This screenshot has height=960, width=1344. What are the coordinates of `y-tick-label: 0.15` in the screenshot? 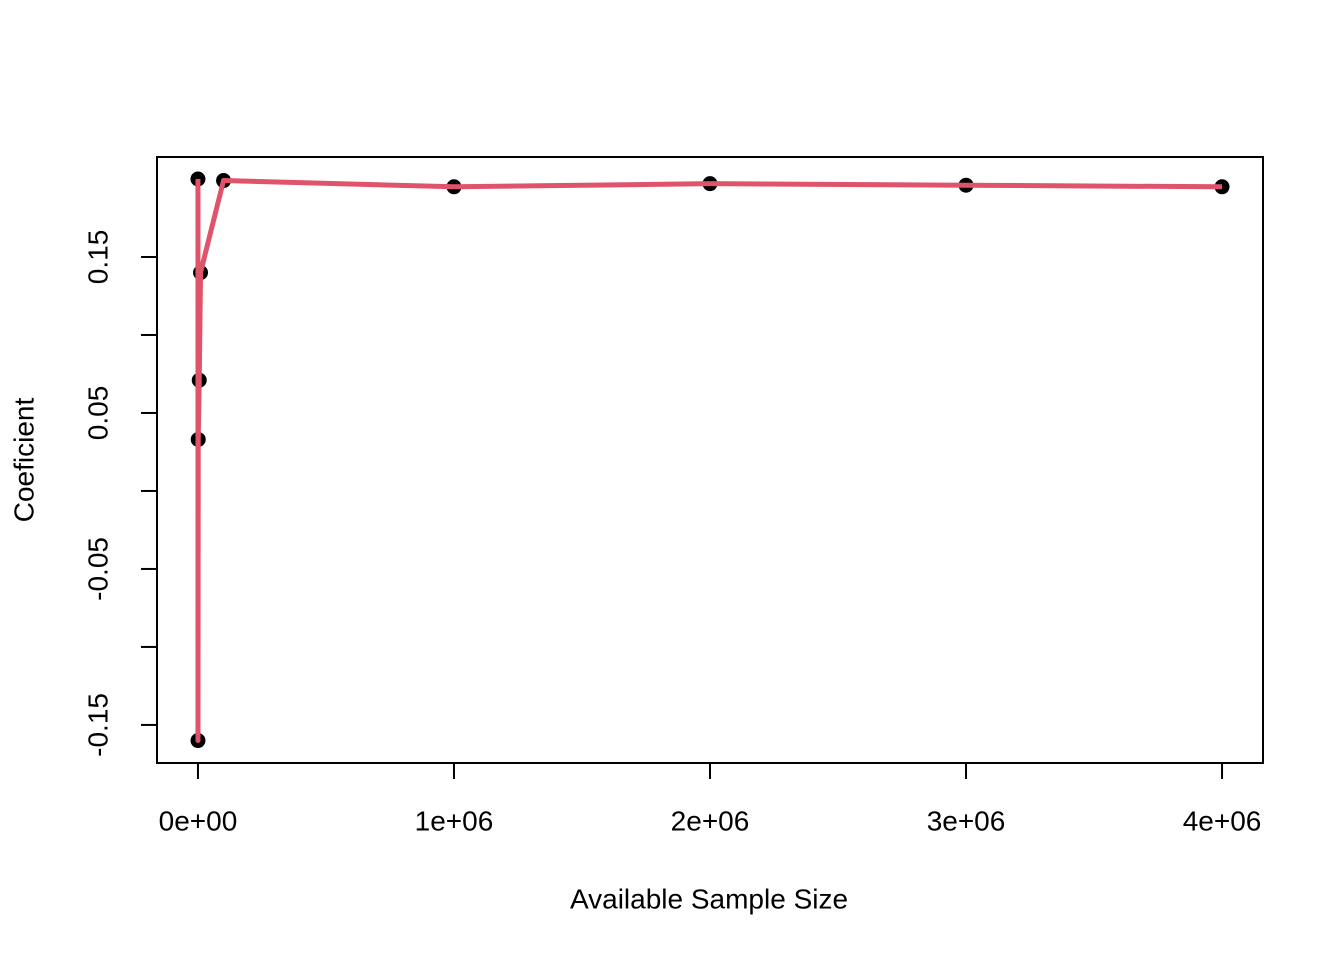 It's located at (97, 257).